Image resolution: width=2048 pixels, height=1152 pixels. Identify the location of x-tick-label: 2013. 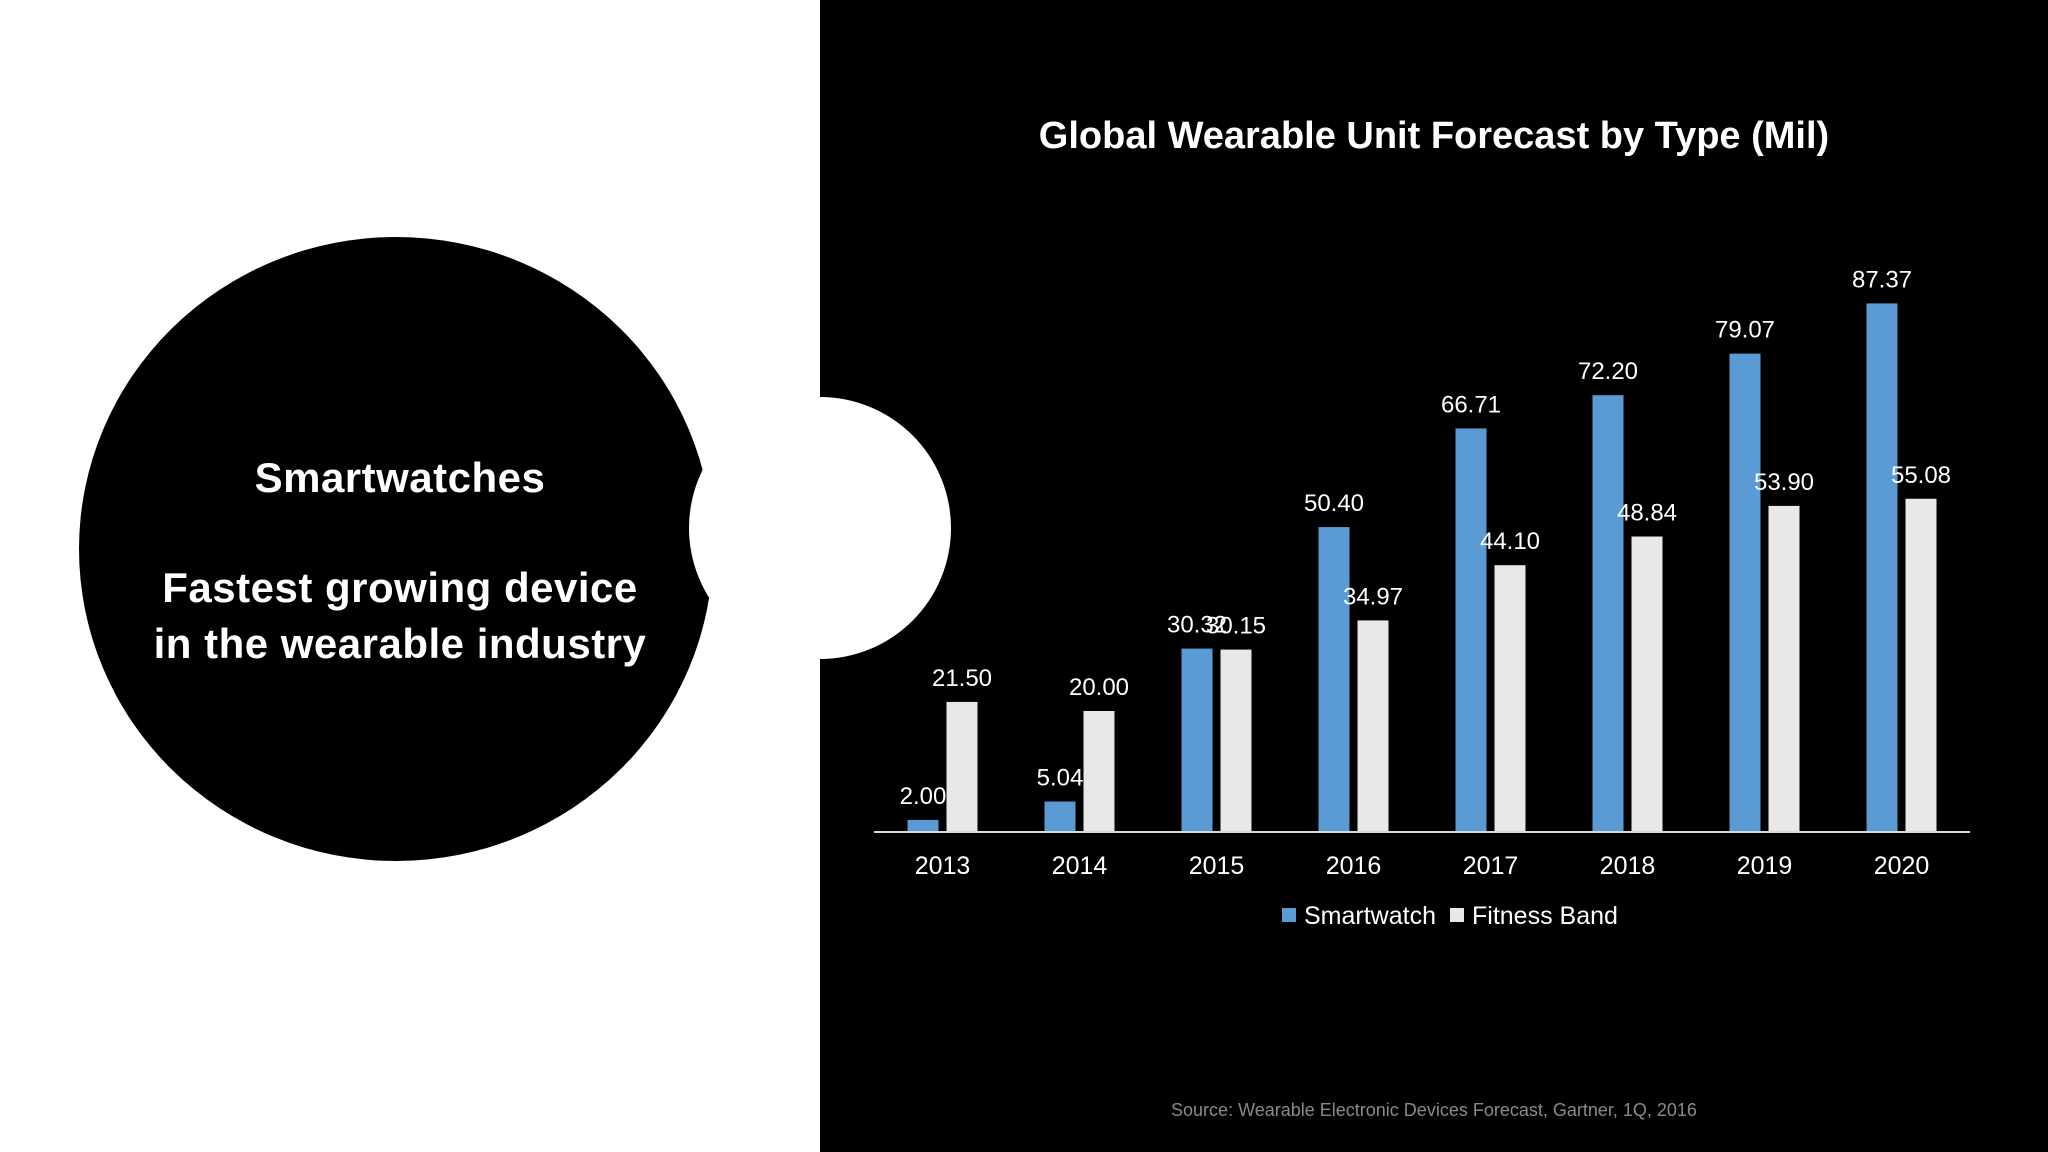
(943, 866).